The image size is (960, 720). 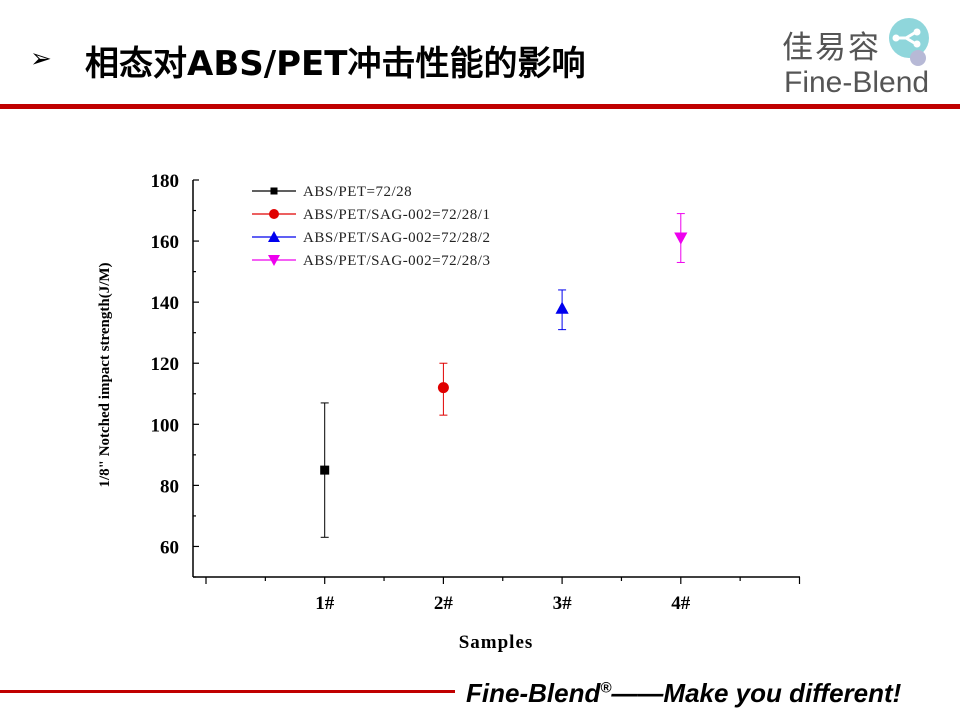 What do you see at coordinates (357, 192) in the screenshot?
I see `legend-label: ABS/PET=72/28` at bounding box center [357, 192].